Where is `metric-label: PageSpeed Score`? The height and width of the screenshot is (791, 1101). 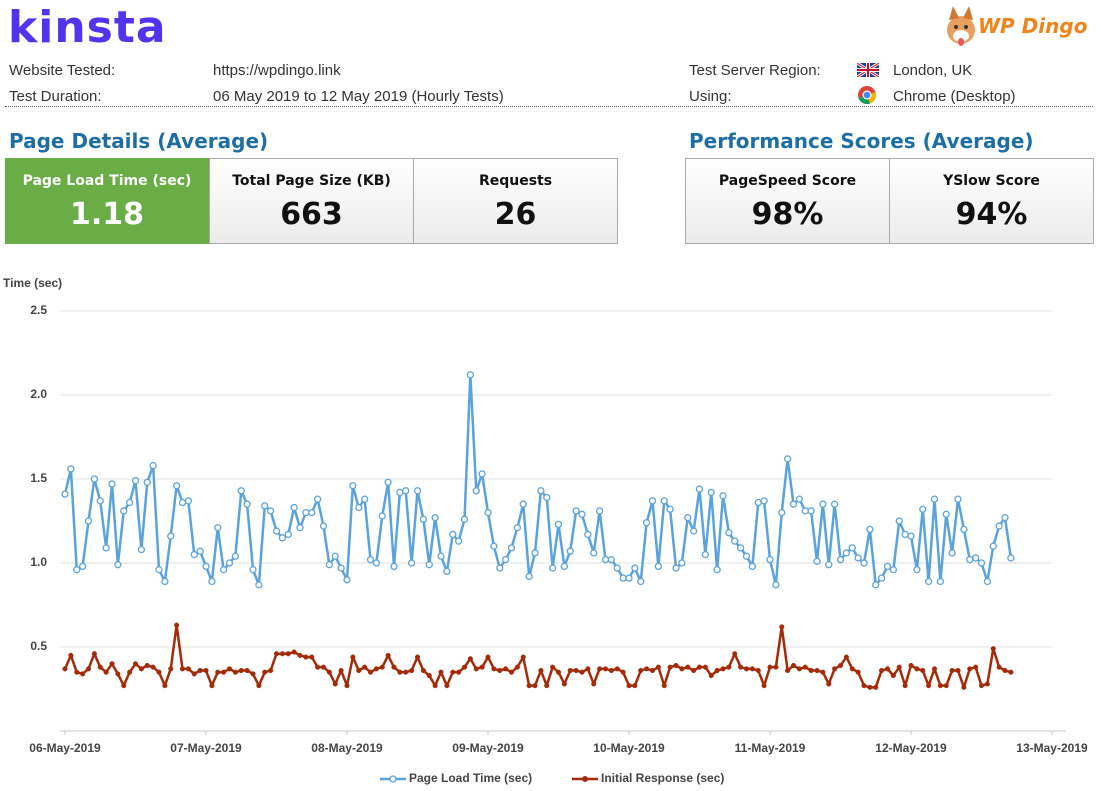
metric-label: PageSpeed Score is located at coordinates (787, 181).